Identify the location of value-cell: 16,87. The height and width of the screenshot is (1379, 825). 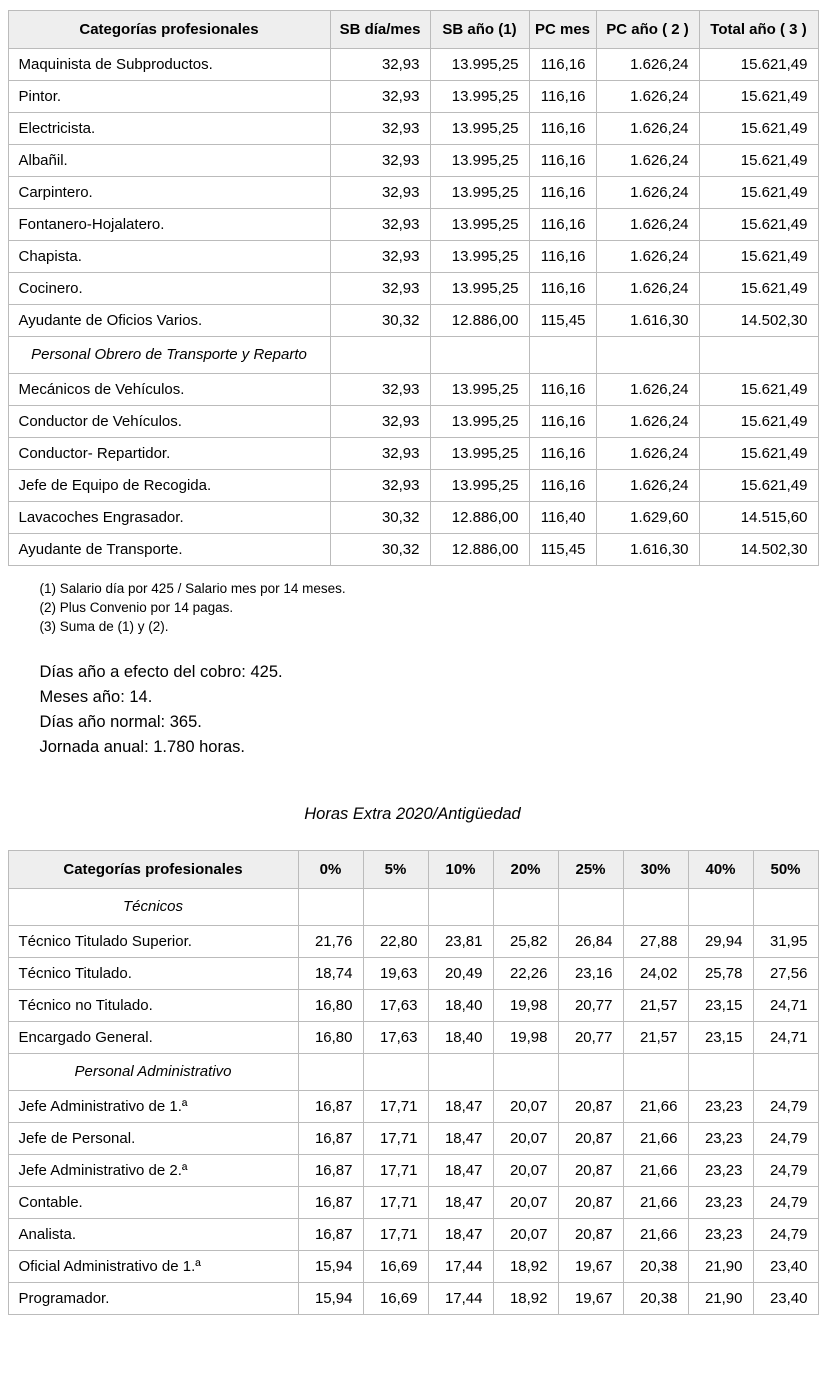
(330, 1106).